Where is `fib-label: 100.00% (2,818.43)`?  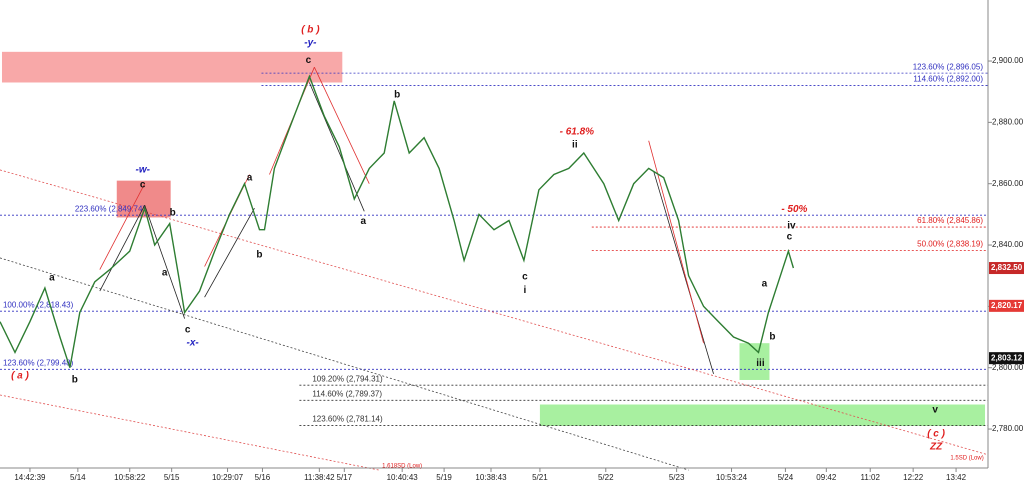 fib-label: 100.00% (2,818.43) is located at coordinates (38, 304).